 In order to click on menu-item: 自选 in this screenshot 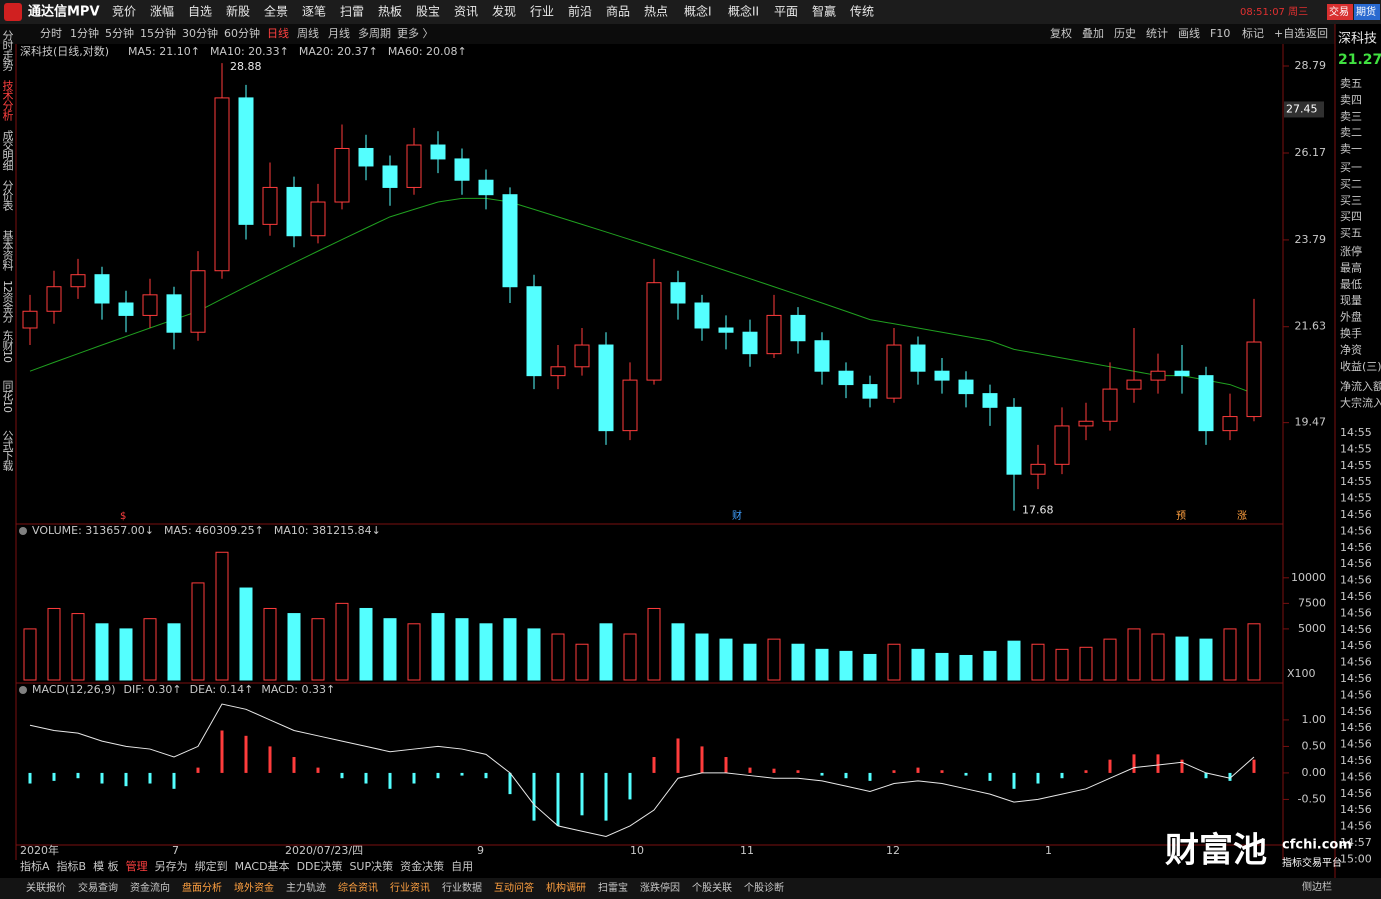, I will do `click(200, 12)`.